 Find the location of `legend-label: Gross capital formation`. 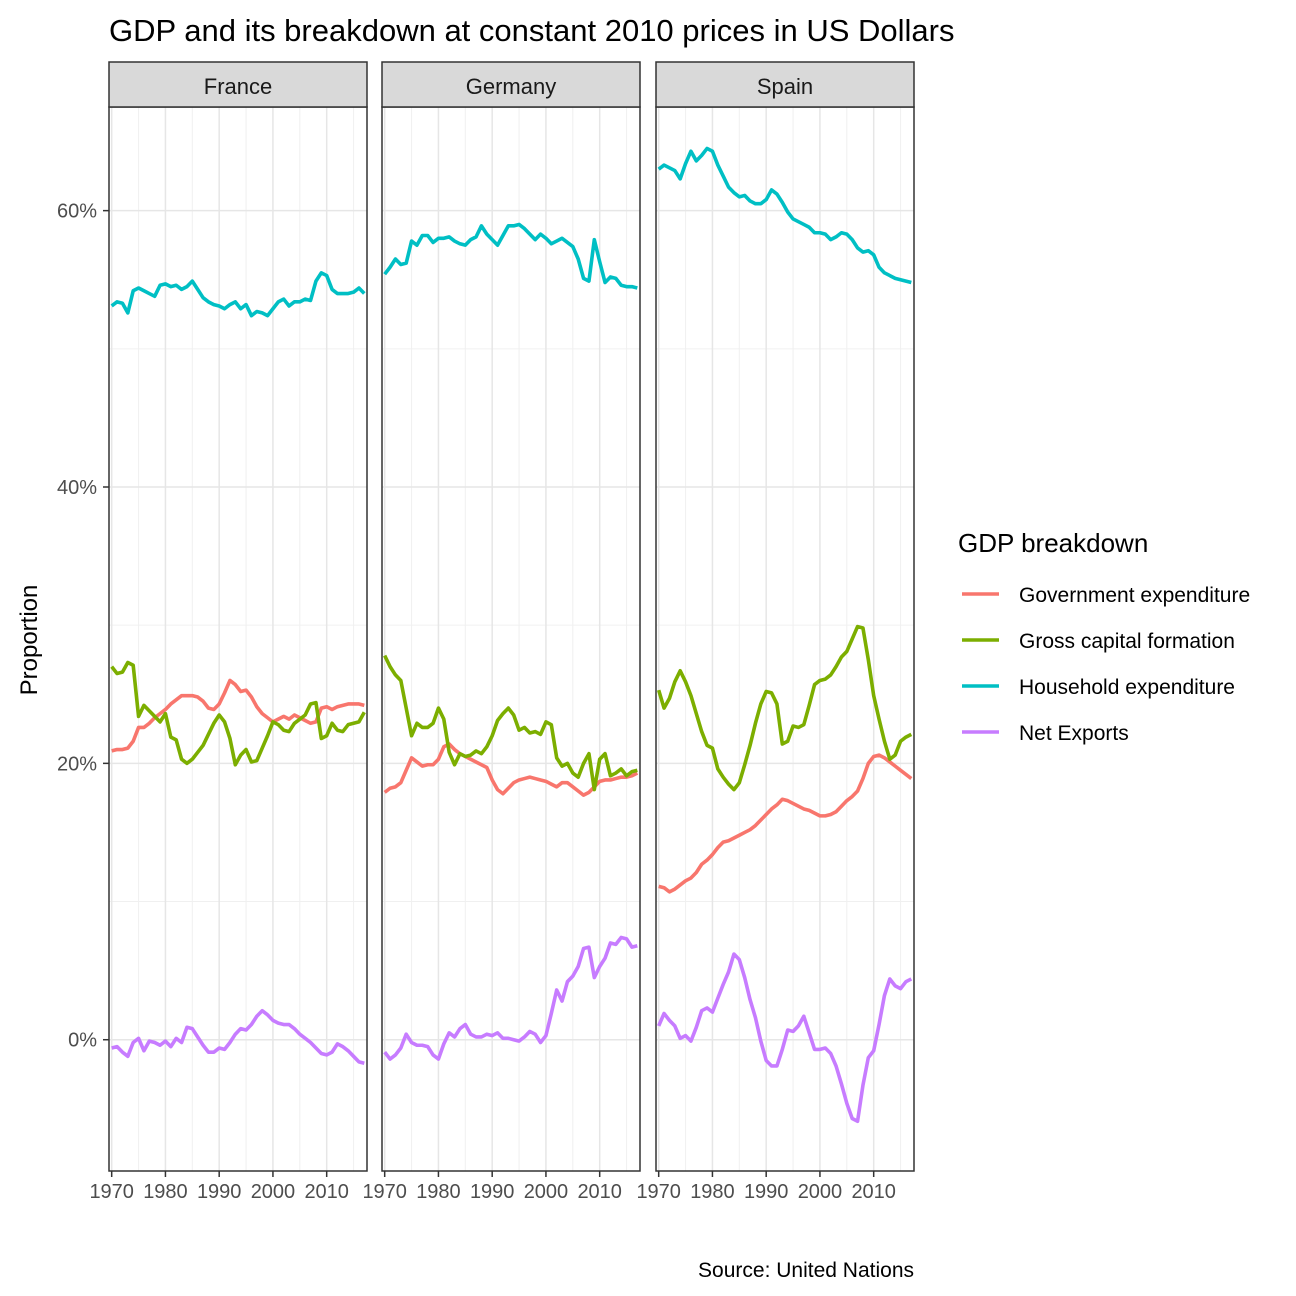

legend-label: Gross capital formation is located at coordinates (1127, 641).